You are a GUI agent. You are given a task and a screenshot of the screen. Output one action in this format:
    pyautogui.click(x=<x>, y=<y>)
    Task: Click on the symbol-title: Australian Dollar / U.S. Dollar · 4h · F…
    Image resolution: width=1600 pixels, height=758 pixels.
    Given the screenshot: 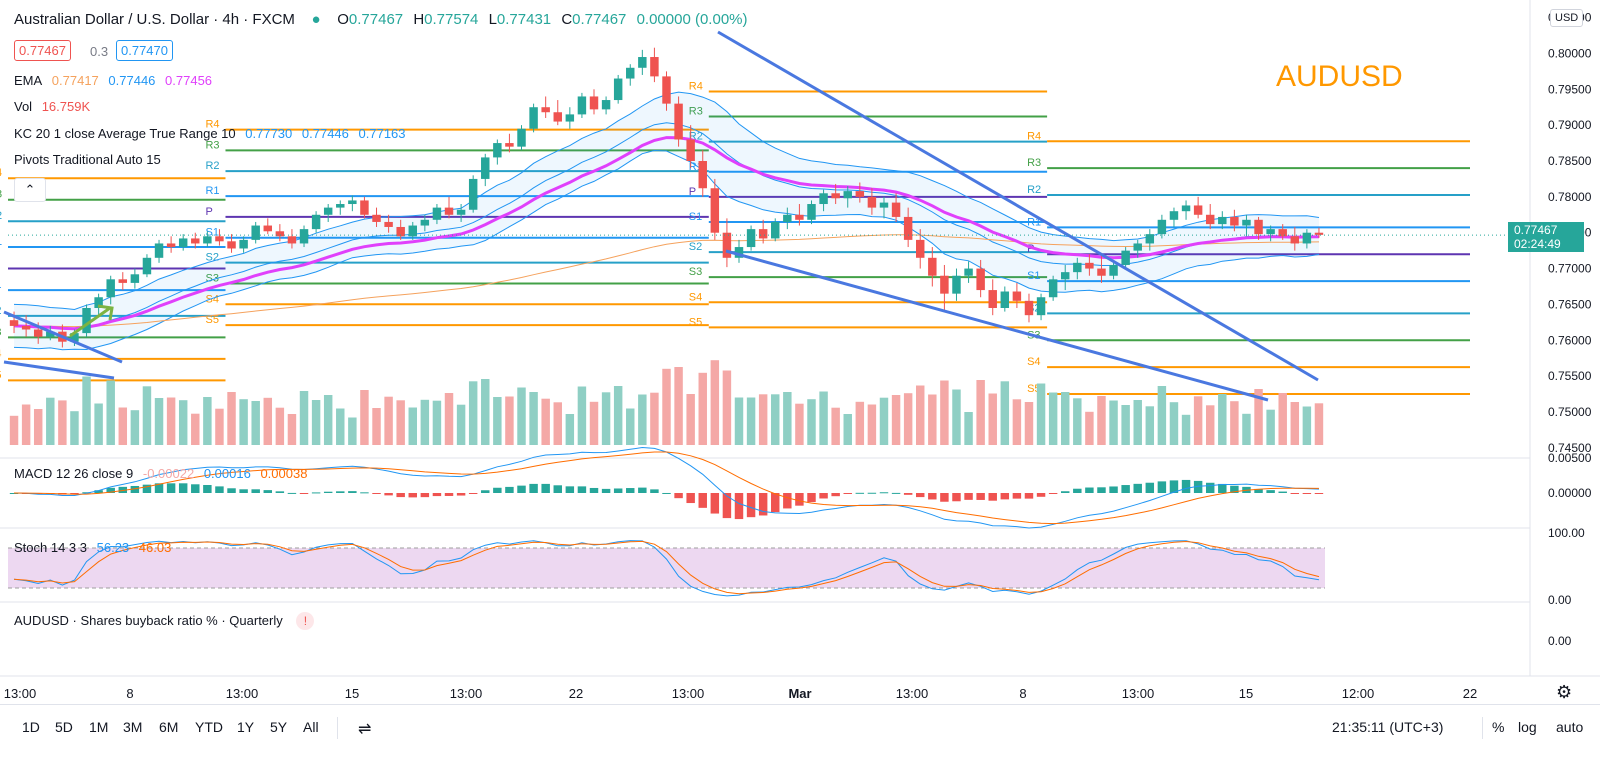 What is the action you would take?
    pyautogui.click(x=154, y=19)
    